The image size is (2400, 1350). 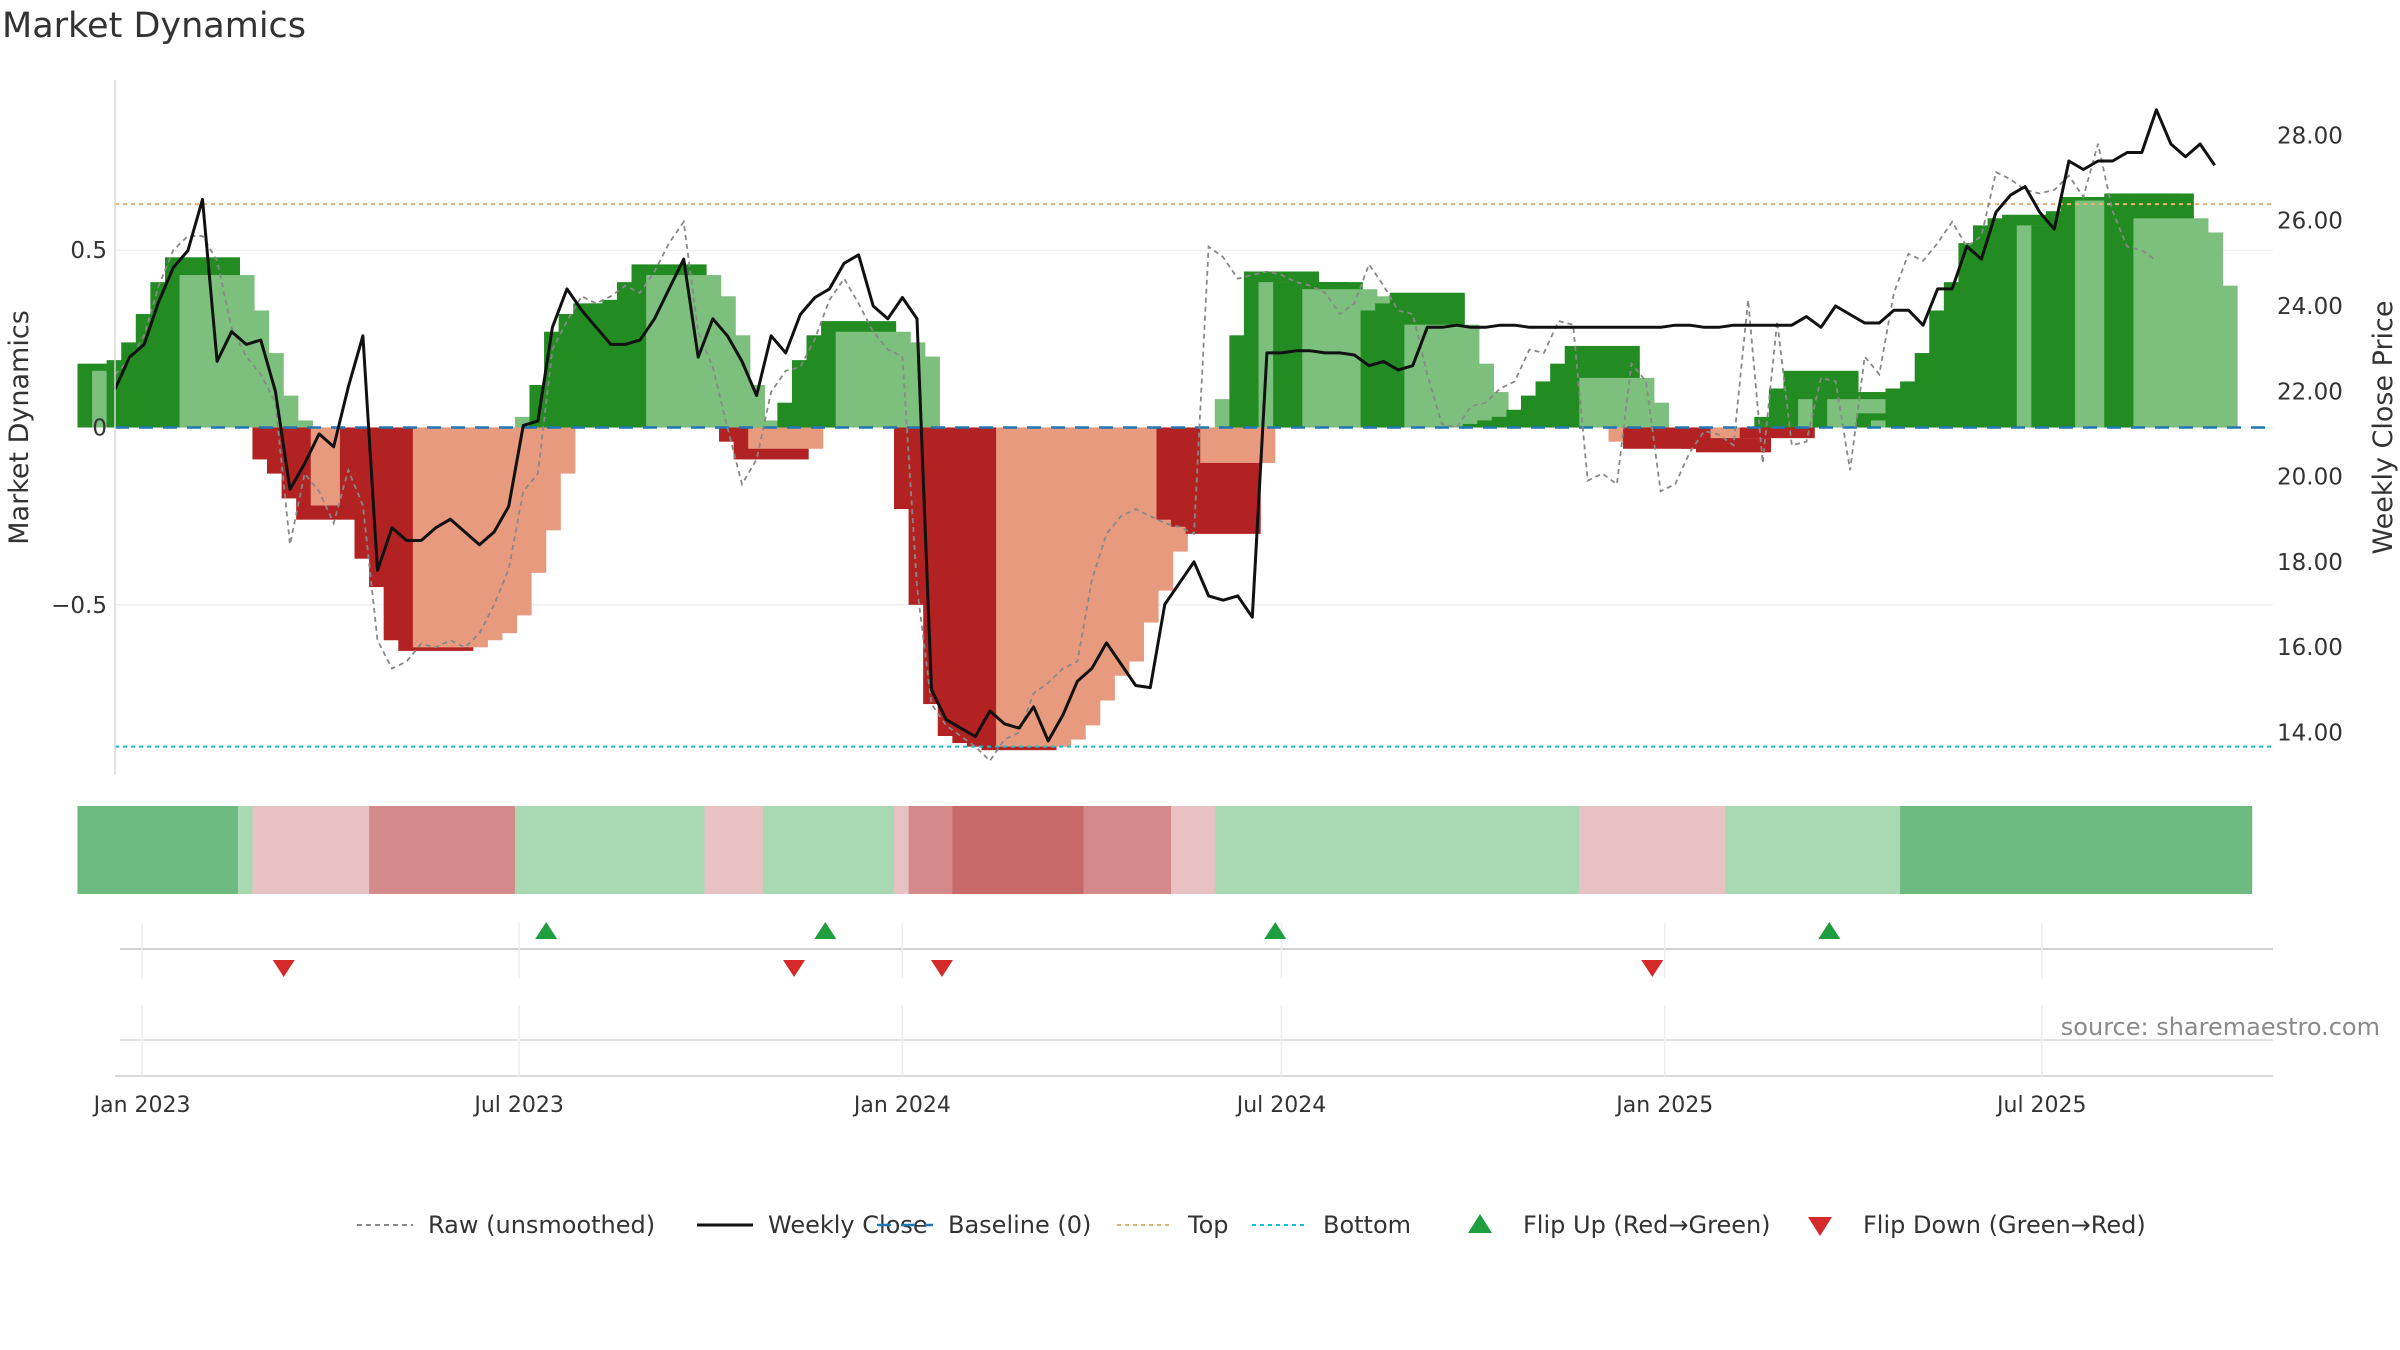 I want to click on y2-tick-label: 18.00, so click(x=2310, y=563).